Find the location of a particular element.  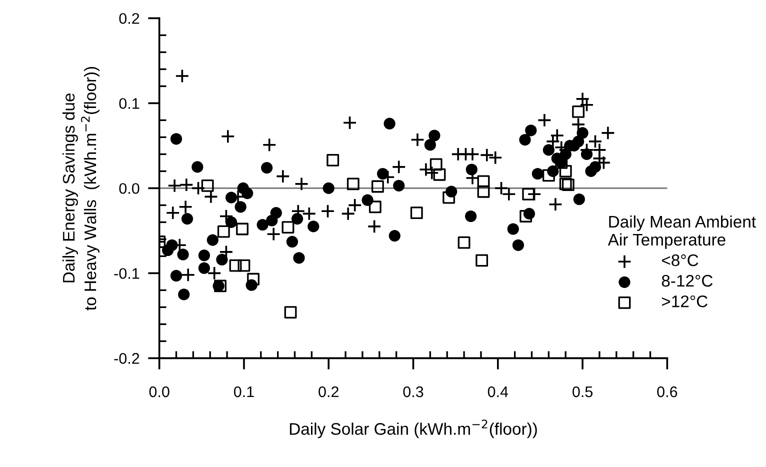

x-tick-label: 0.3 is located at coordinates (413, 392).